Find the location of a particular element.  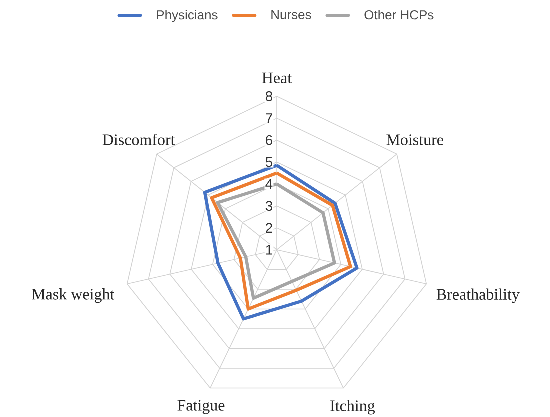

y-tick-label: 1 is located at coordinates (269, 250).